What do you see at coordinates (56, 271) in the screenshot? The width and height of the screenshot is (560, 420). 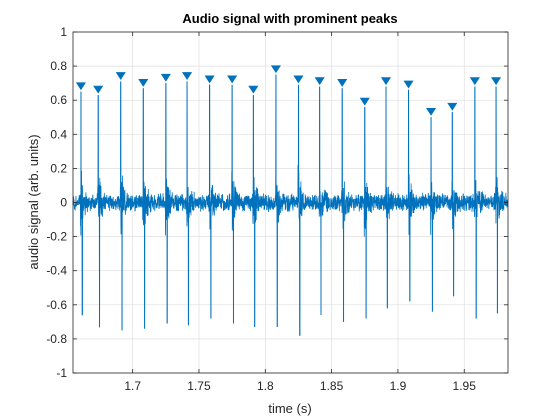 I see `y-tick-label: -0.4` at bounding box center [56, 271].